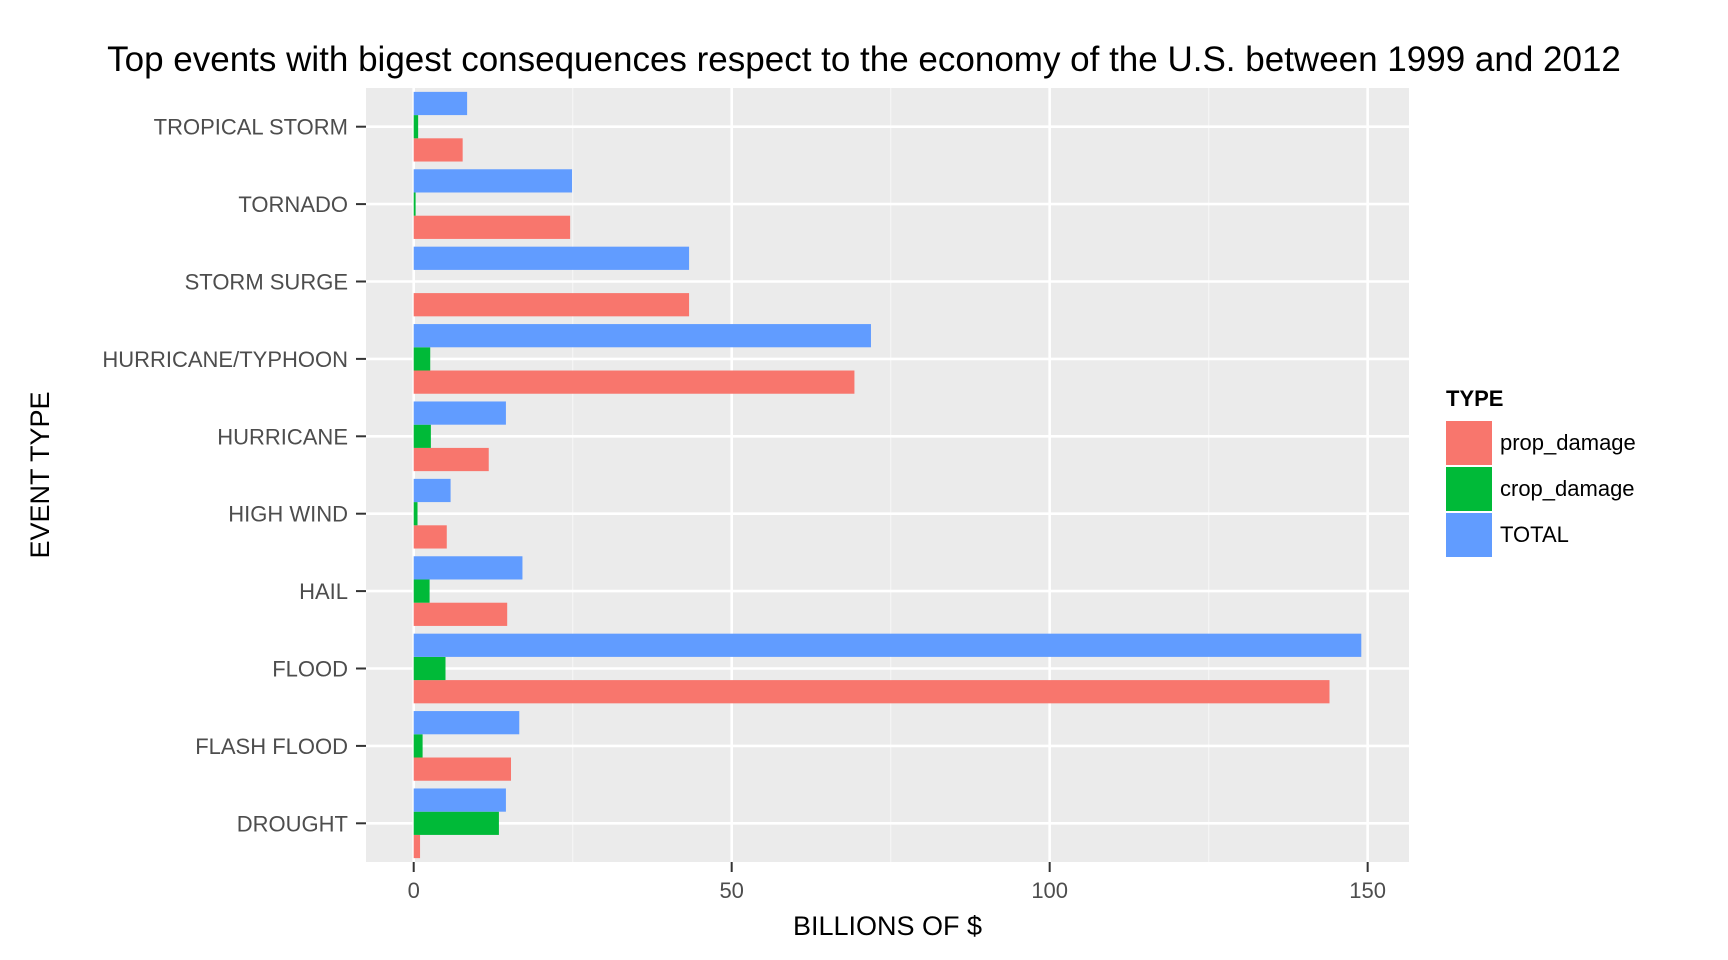 This screenshot has width=1728, height=960. I want to click on bar-total-tropical-storm, so click(440, 103).